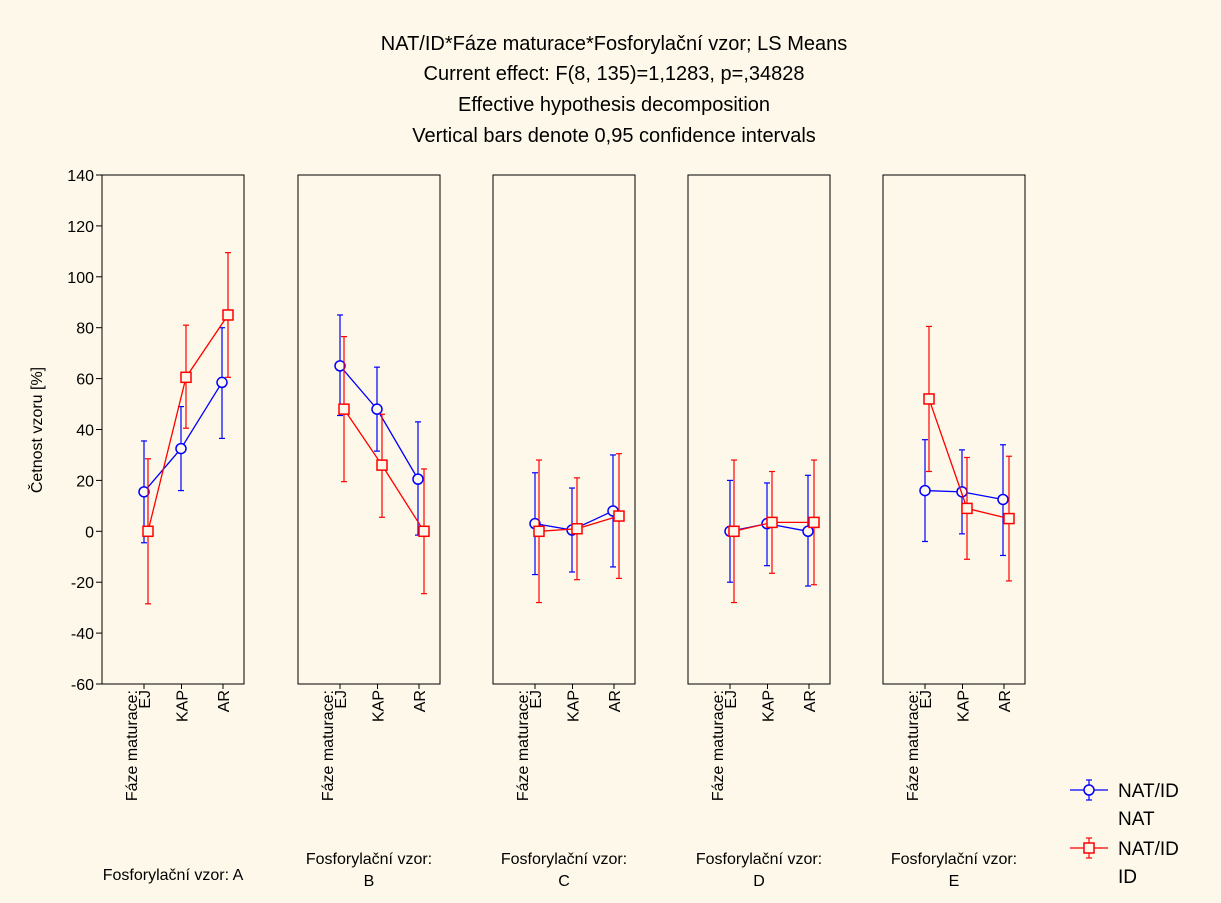  What do you see at coordinates (564, 881) in the screenshot?
I see `panel-level-label: C` at bounding box center [564, 881].